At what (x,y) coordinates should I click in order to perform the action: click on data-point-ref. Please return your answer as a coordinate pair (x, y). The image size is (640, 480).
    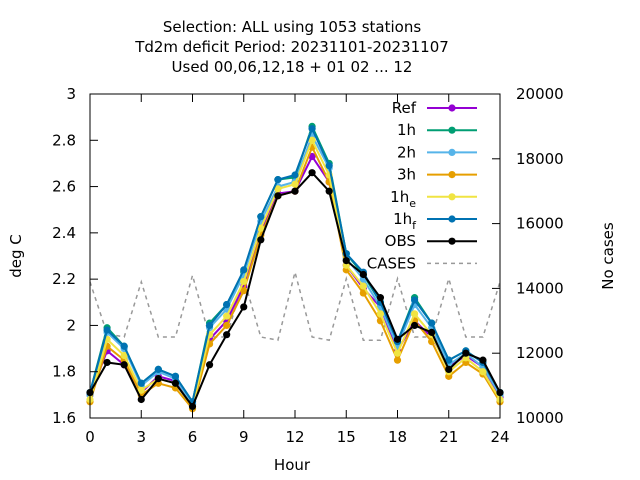
    Looking at the image, I should click on (312, 156).